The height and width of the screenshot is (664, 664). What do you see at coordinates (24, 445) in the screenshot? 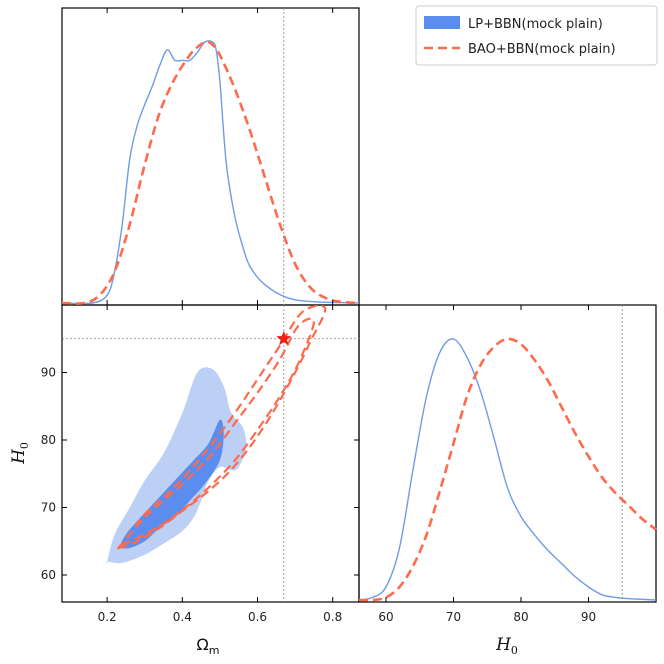
I see `h0-y-sub: 0` at bounding box center [24, 445].